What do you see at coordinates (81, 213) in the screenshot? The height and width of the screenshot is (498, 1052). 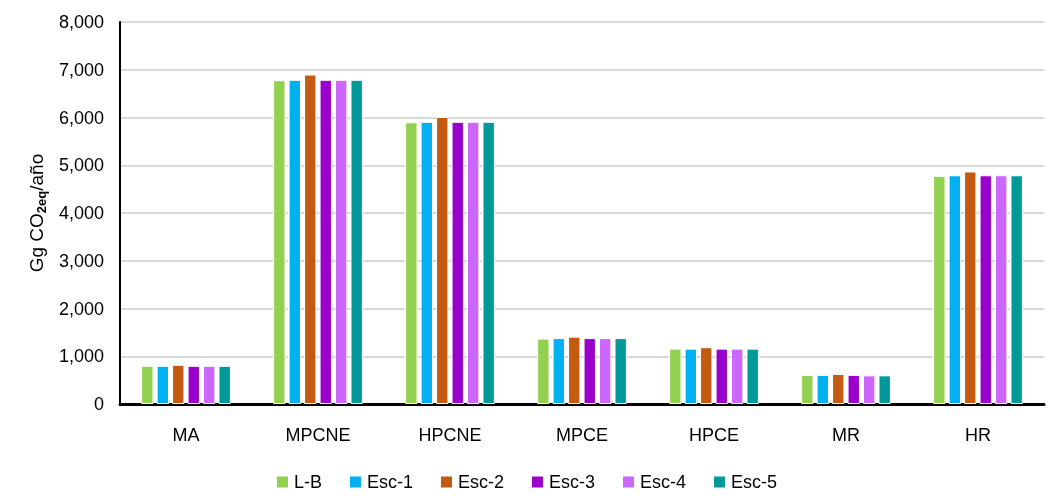 I see `y-tick-label: 4,000` at bounding box center [81, 213].